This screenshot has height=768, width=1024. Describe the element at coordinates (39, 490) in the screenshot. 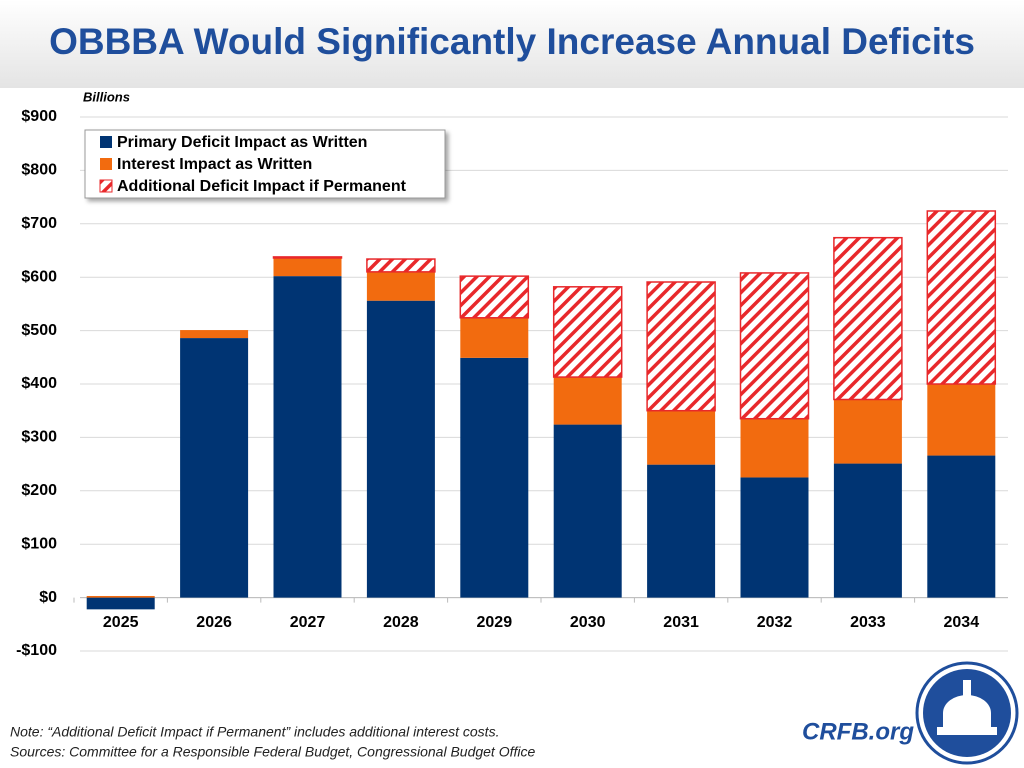

I see `y-tick-label: $200` at that location.